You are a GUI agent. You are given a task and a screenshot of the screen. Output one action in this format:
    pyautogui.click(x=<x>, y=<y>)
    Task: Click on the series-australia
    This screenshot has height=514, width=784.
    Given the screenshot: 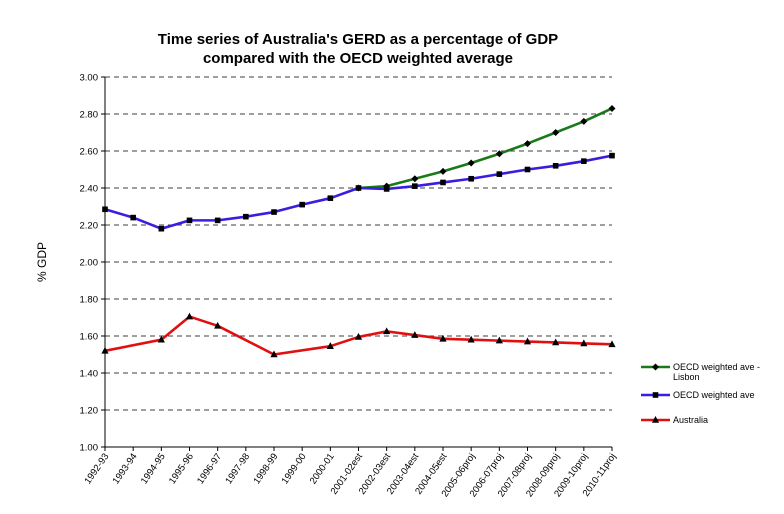 What is the action you would take?
    pyautogui.click(x=358, y=335)
    